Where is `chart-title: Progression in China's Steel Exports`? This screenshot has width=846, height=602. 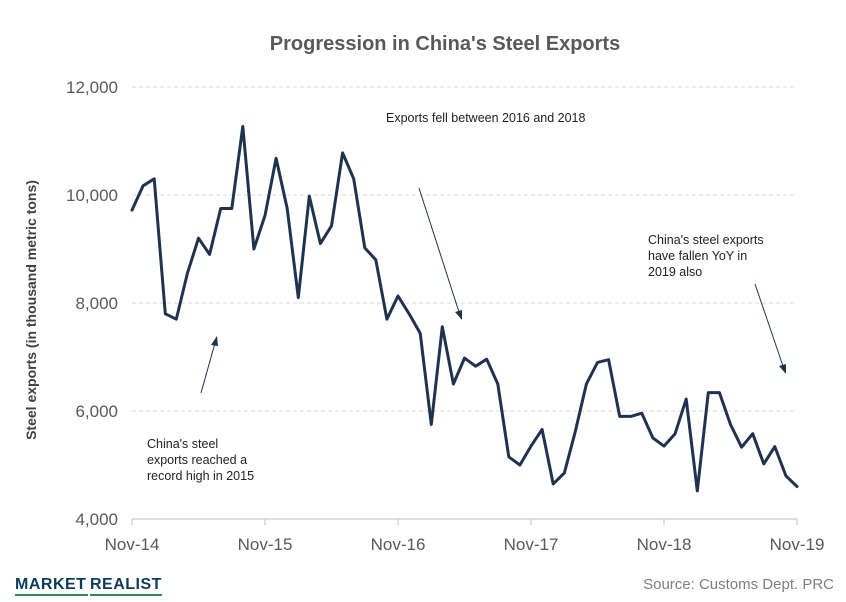
chart-title: Progression in China's Steel Exports is located at coordinates (445, 44).